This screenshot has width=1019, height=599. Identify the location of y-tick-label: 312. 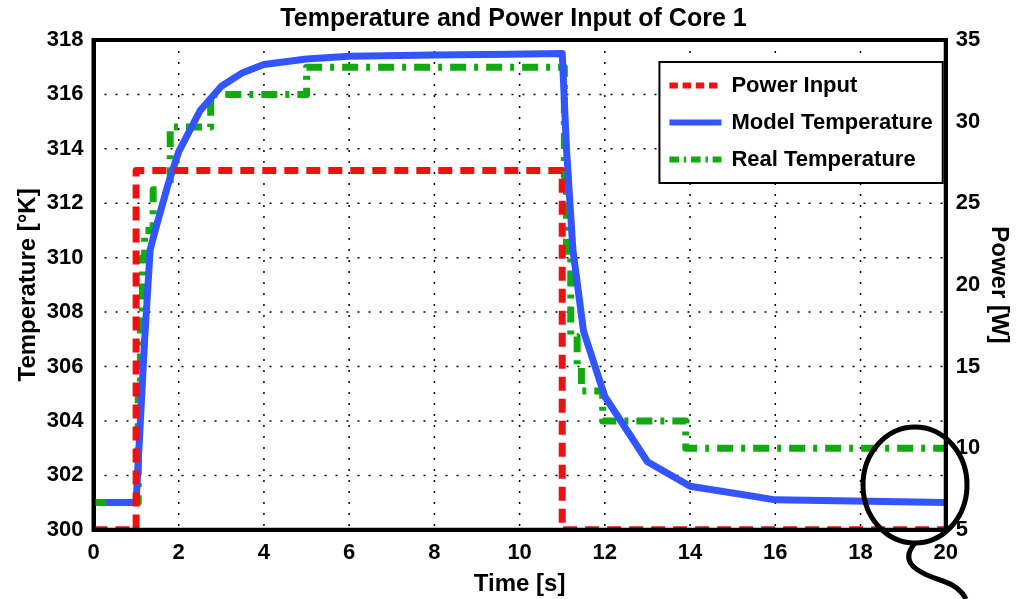
(65, 202).